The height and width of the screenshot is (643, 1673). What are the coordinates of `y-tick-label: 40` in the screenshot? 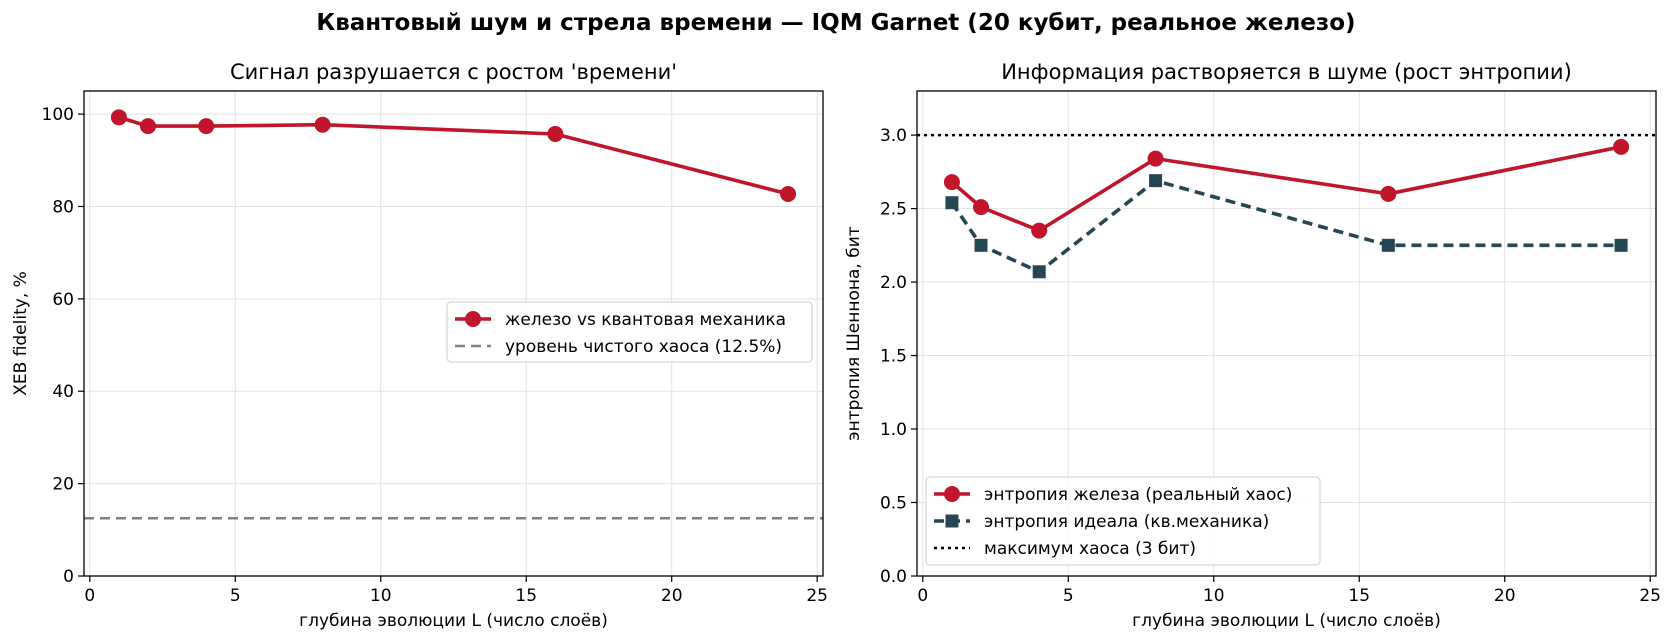 It's located at (63, 392).